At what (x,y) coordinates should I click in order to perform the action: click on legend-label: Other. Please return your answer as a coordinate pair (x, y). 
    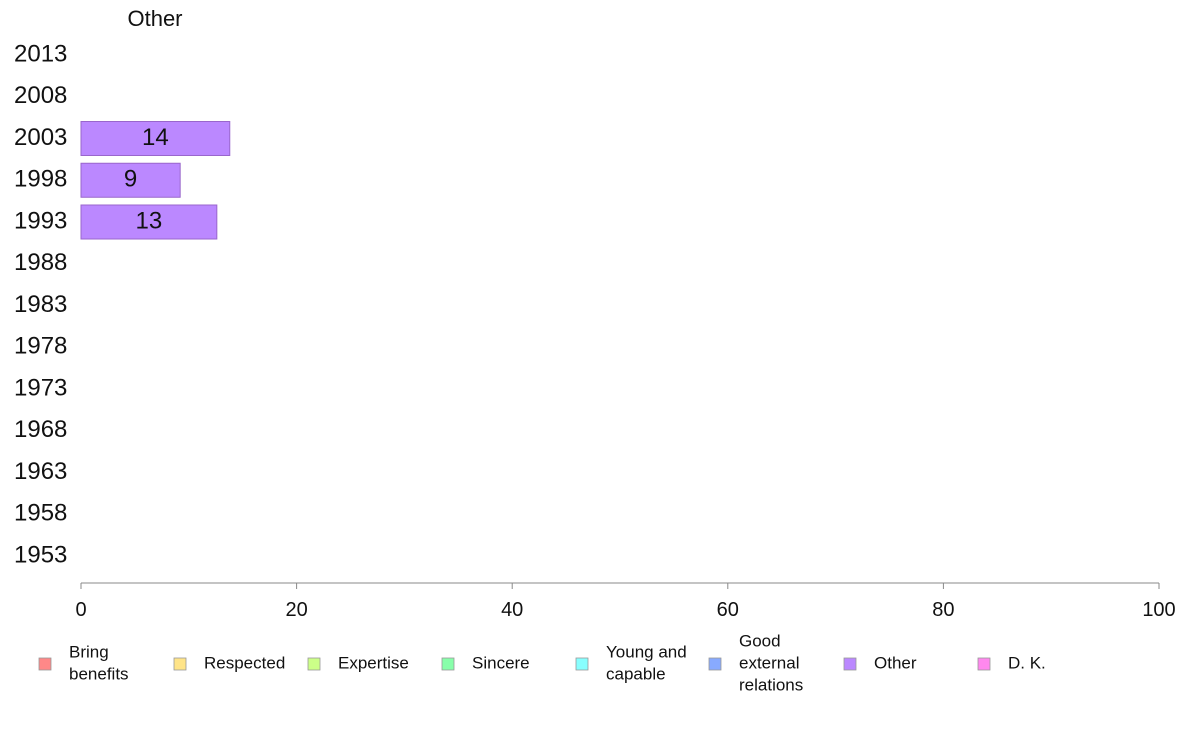
    Looking at the image, I should click on (895, 662).